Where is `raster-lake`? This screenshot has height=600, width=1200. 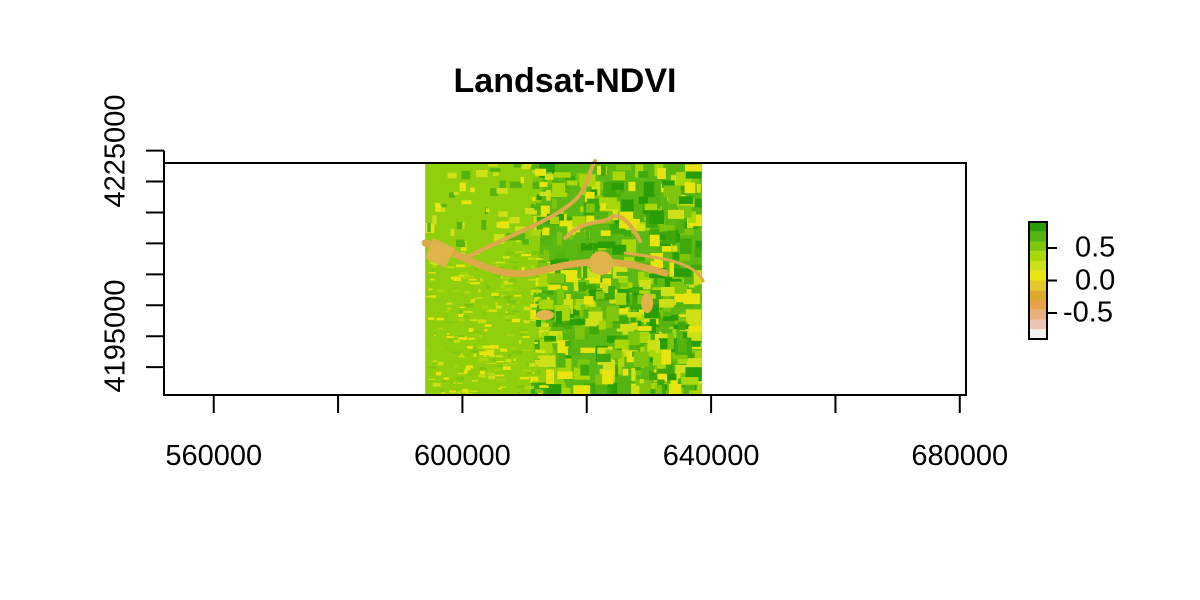 raster-lake is located at coordinates (601, 263).